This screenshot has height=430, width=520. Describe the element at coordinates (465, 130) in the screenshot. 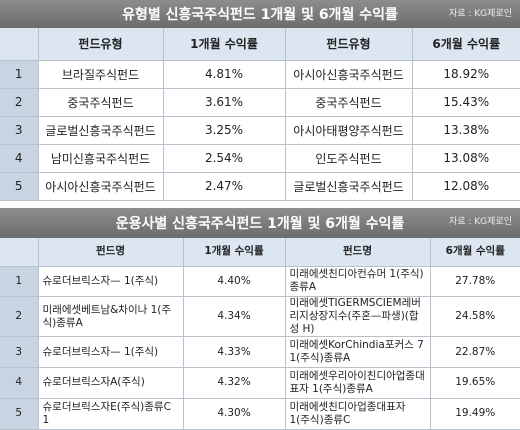

I see `cell: 13.38%` at that location.